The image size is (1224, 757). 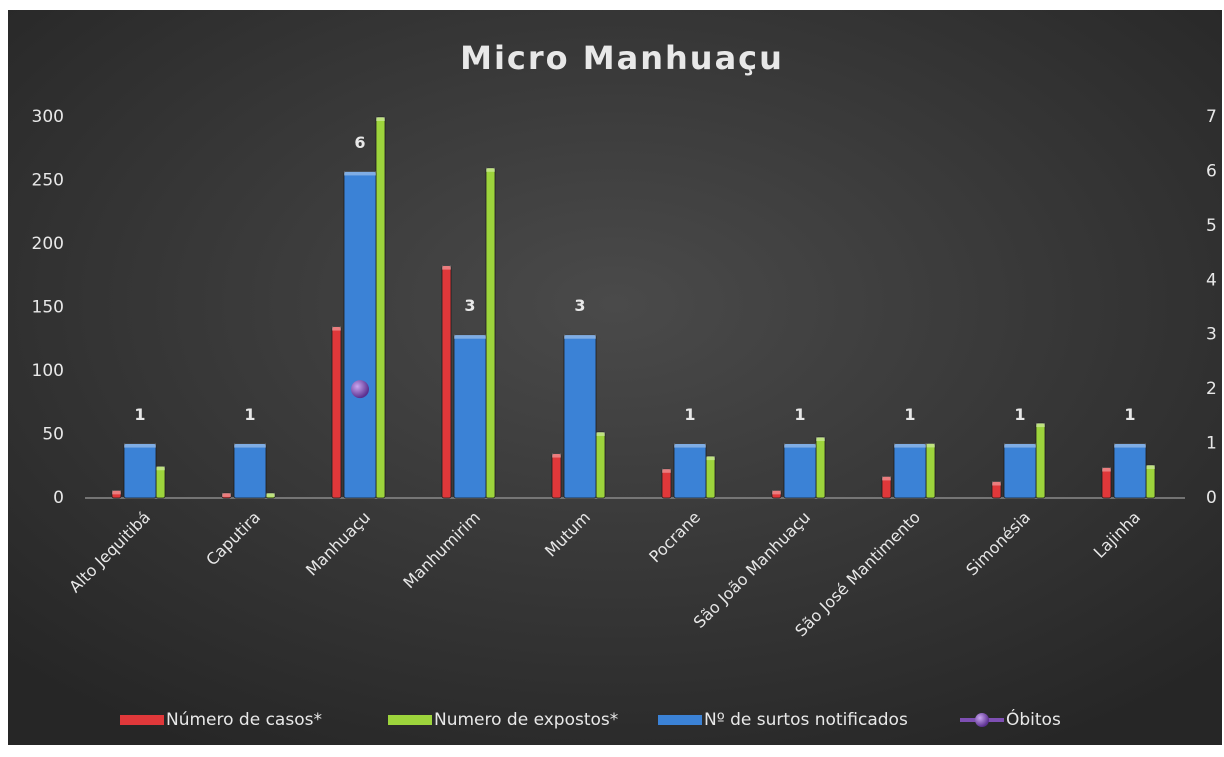 What do you see at coordinates (360, 389) in the screenshot?
I see `line-marker` at bounding box center [360, 389].